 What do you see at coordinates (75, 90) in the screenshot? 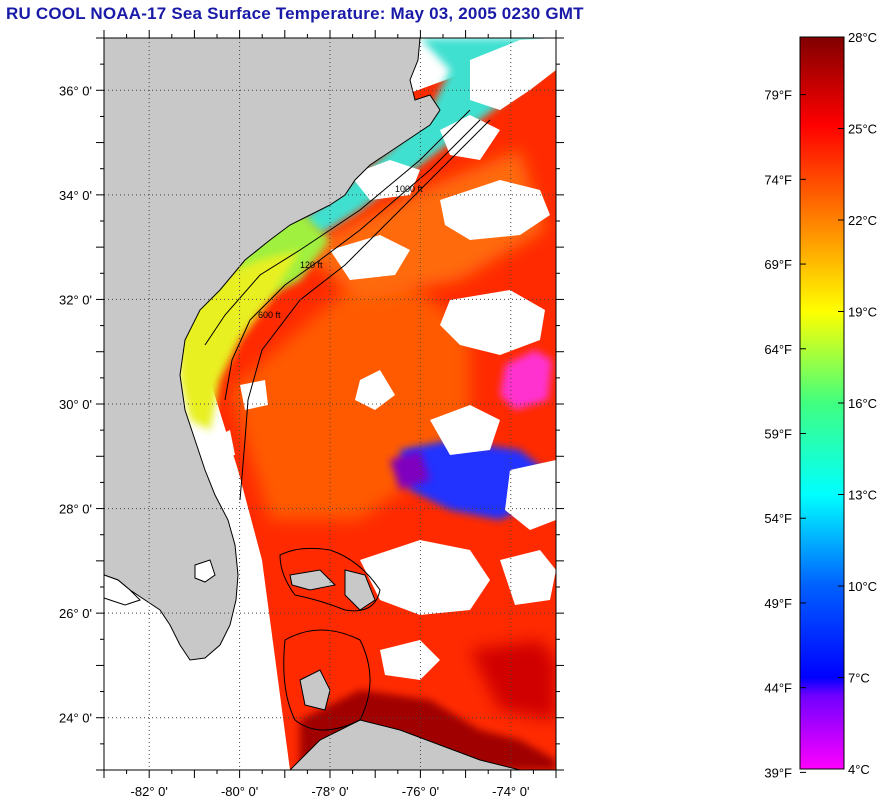
I see `lat-label: 36° 0'` at bounding box center [75, 90].